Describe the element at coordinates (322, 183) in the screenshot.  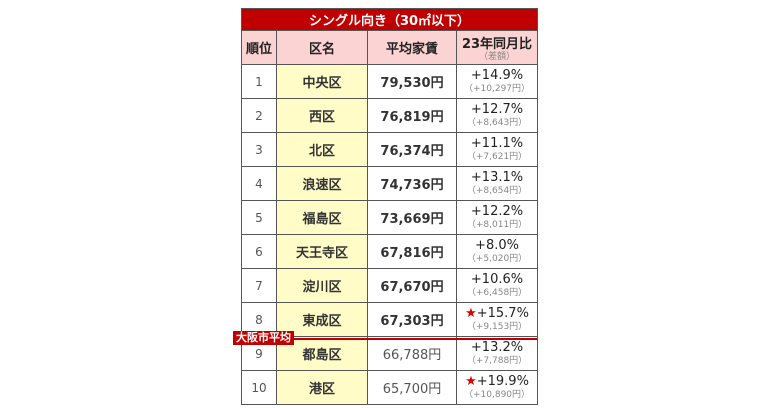
I see `ward-name-cell: 浪速区` at that location.